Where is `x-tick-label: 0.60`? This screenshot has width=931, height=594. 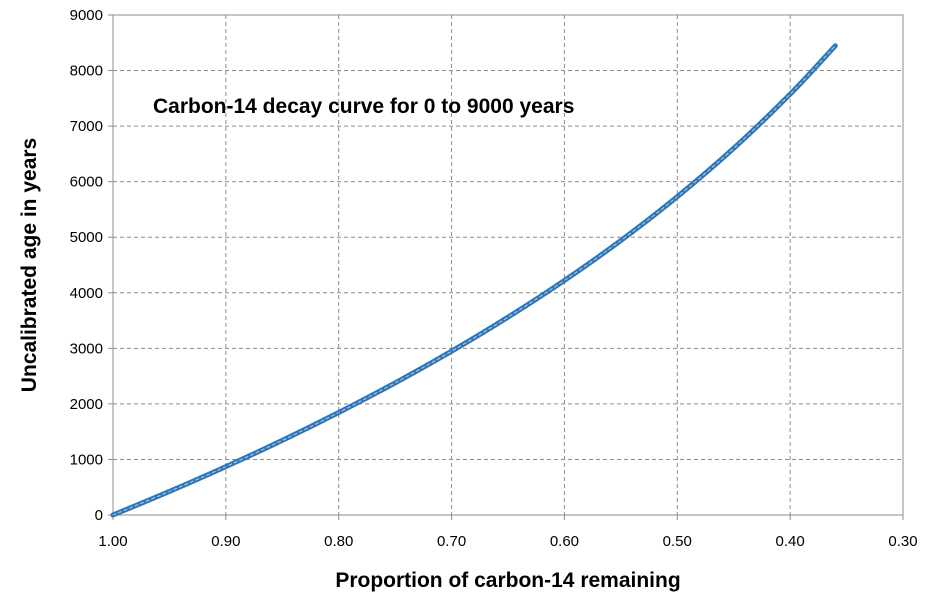 x-tick-label: 0.60 is located at coordinates (564, 541).